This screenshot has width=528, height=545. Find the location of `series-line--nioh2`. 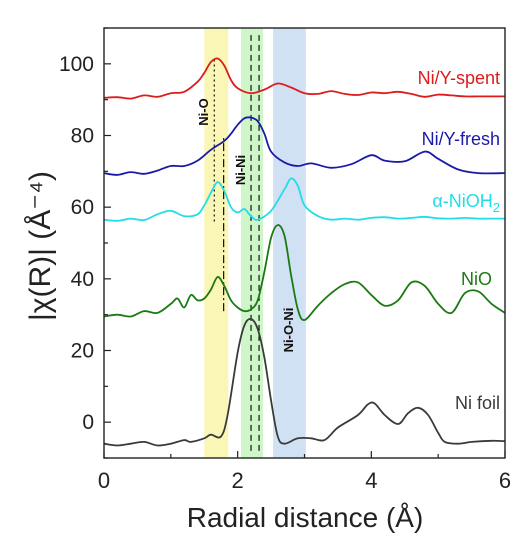

series-line--nioh2 is located at coordinates (304, 199).